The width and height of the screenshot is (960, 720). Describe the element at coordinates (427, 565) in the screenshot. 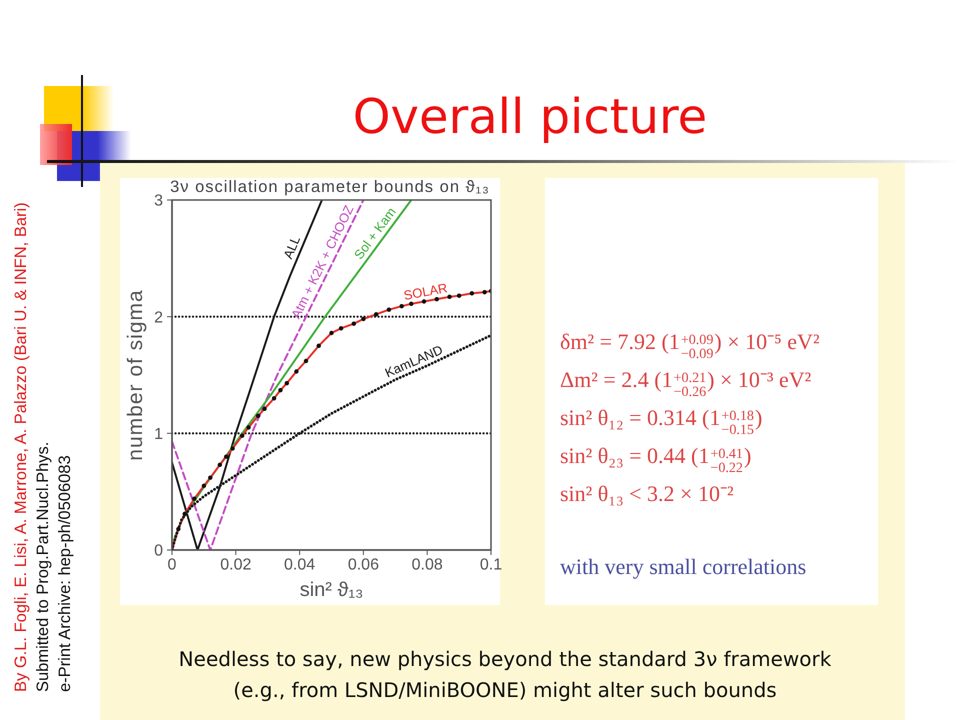

I see `x-tick-label: 0.08` at that location.